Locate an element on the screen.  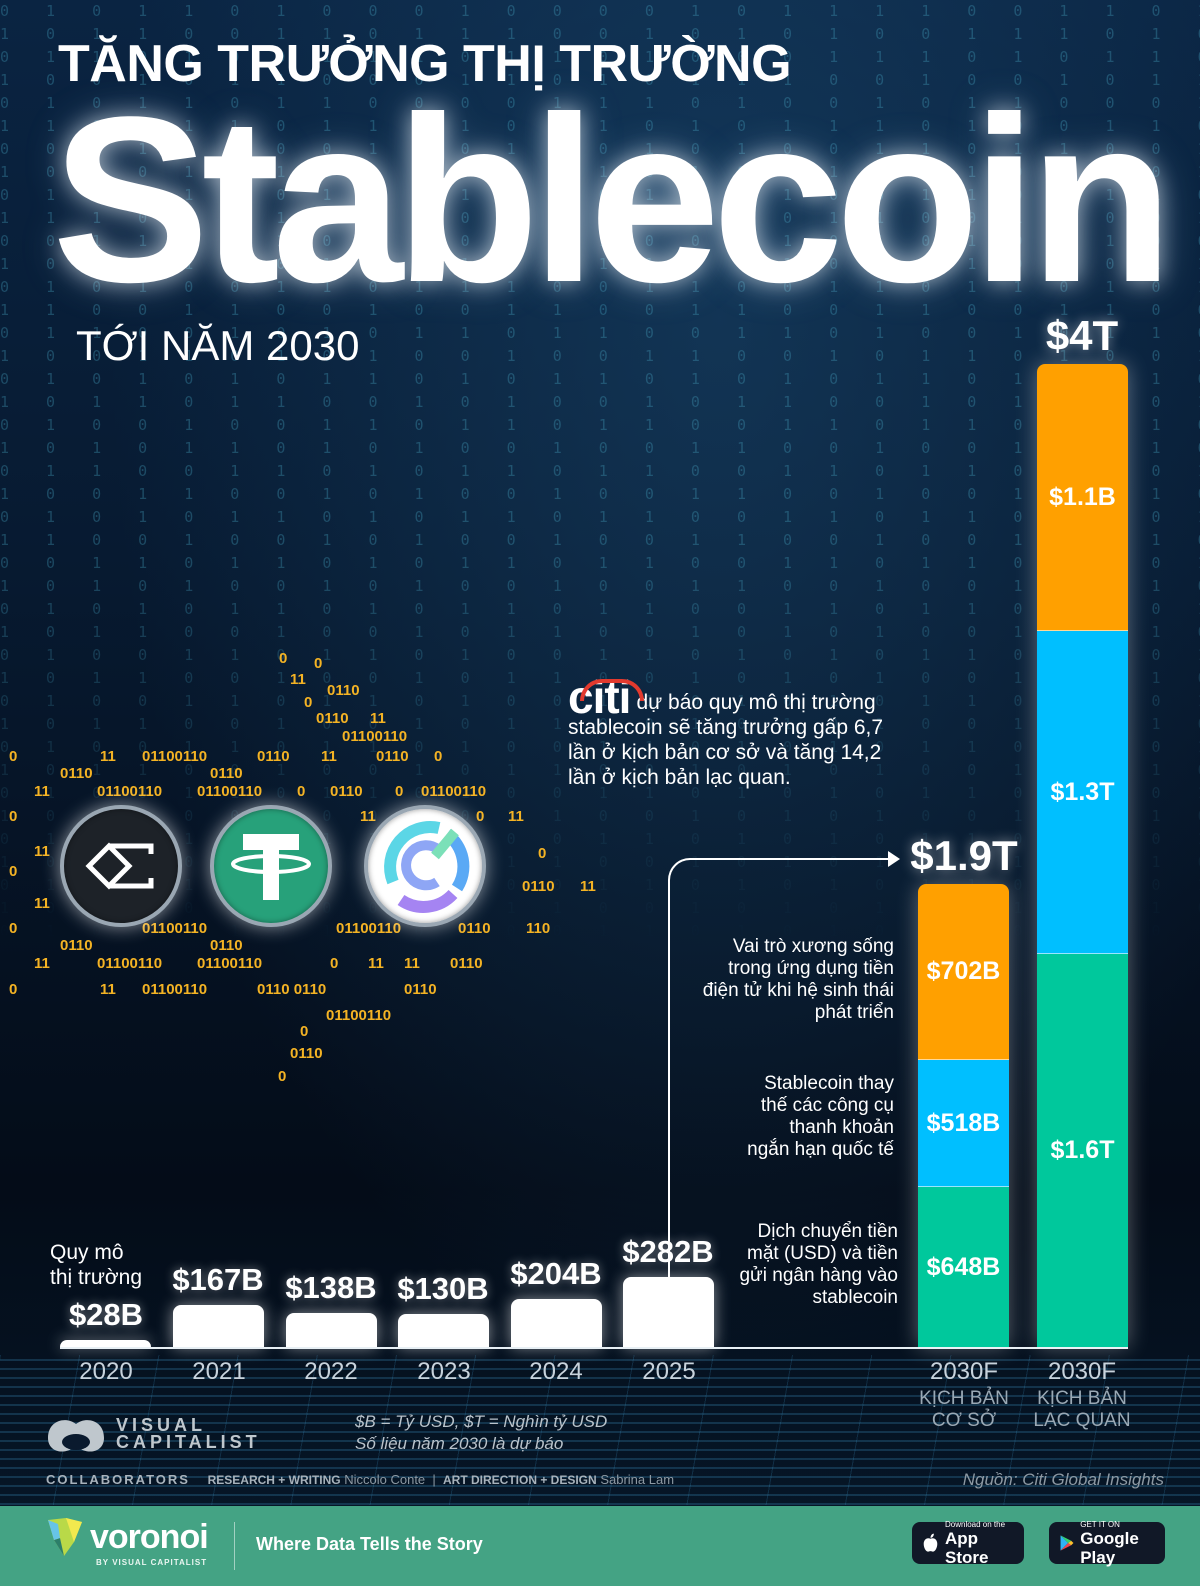
segment-cash-deposit-shift: $1.6T is located at coordinates (1082, 1150).